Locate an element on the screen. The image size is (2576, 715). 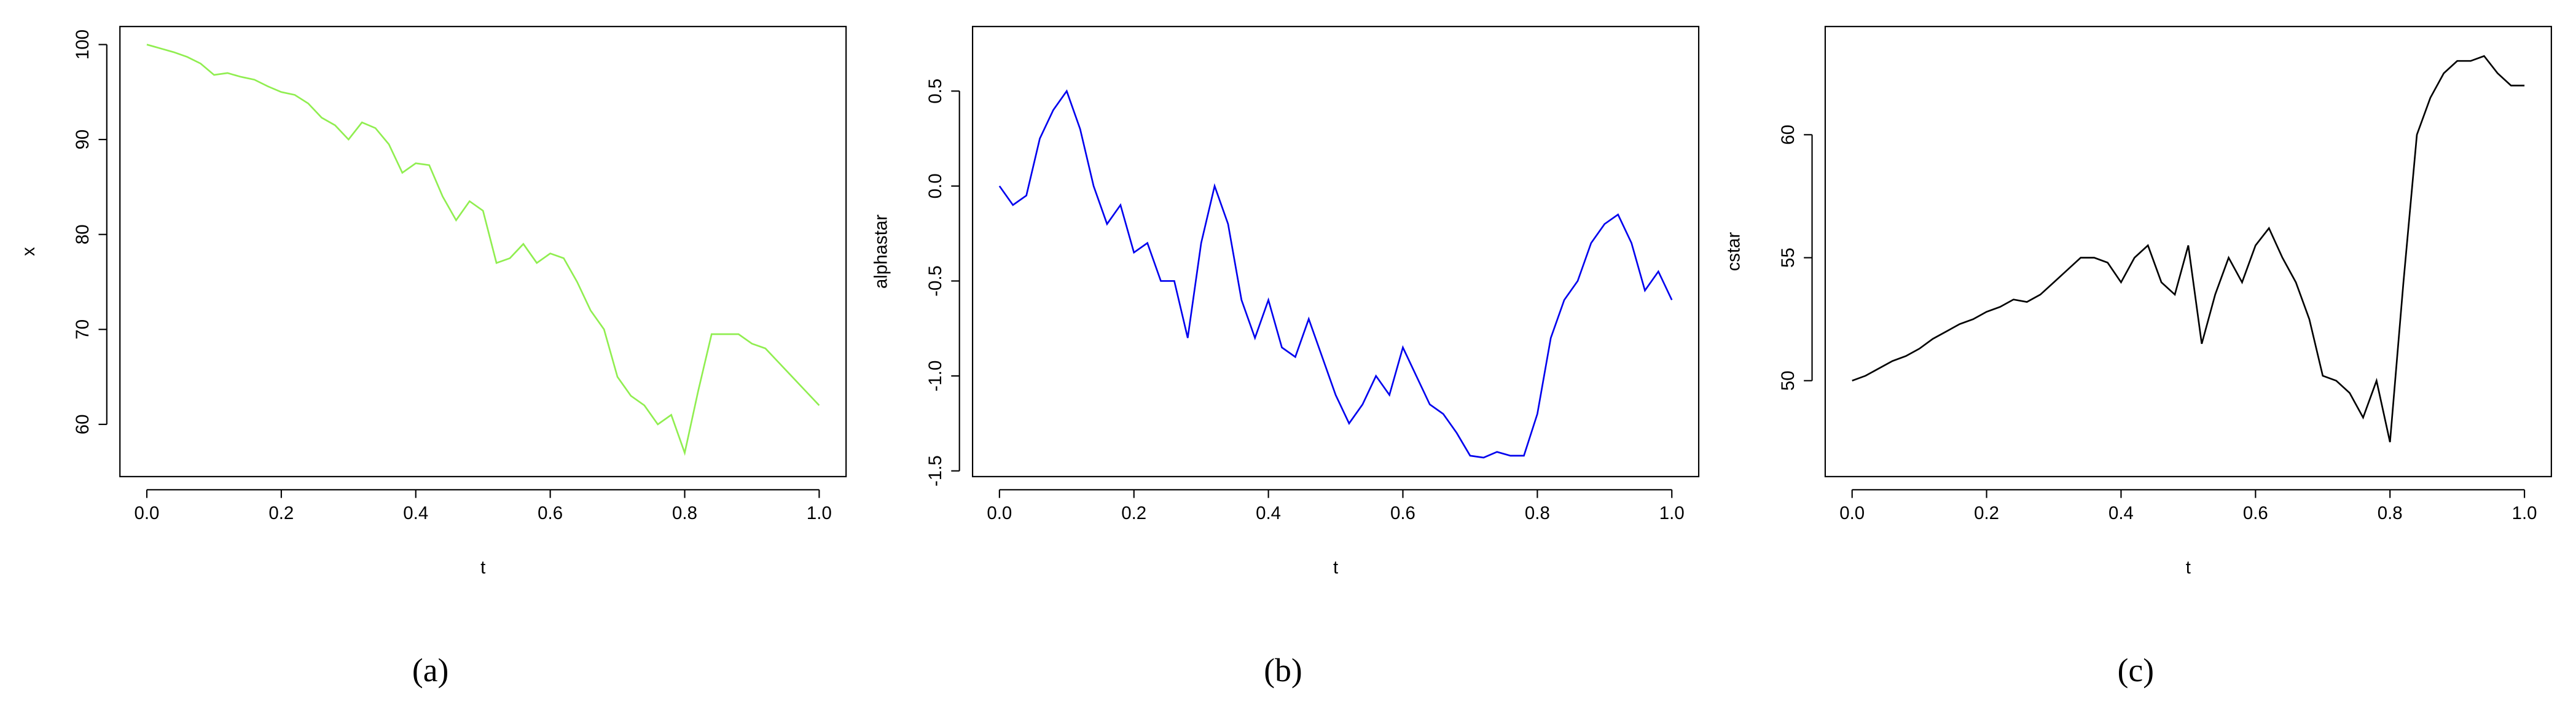
y-tick-label: -0.5 is located at coordinates (935, 281).